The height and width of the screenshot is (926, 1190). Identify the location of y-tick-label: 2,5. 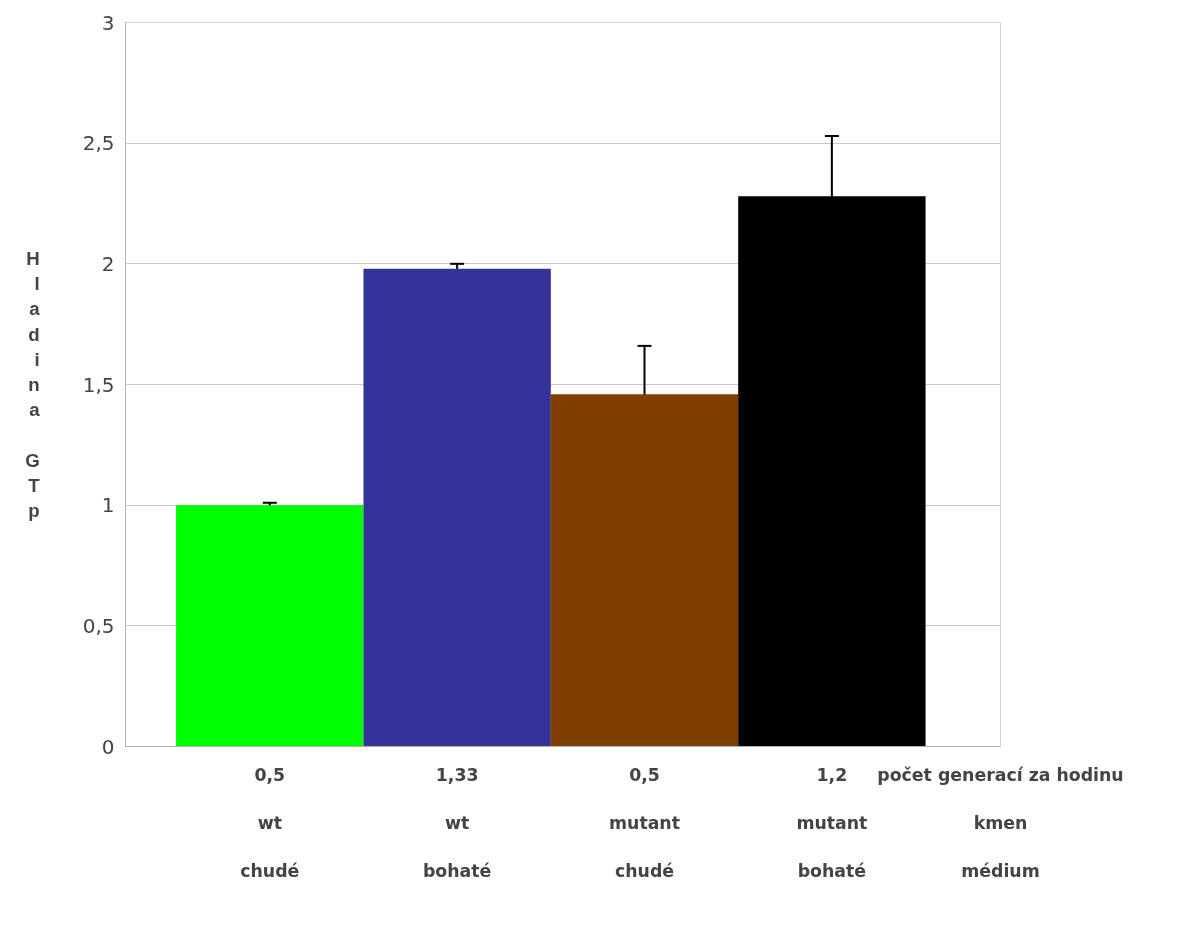
(98, 143).